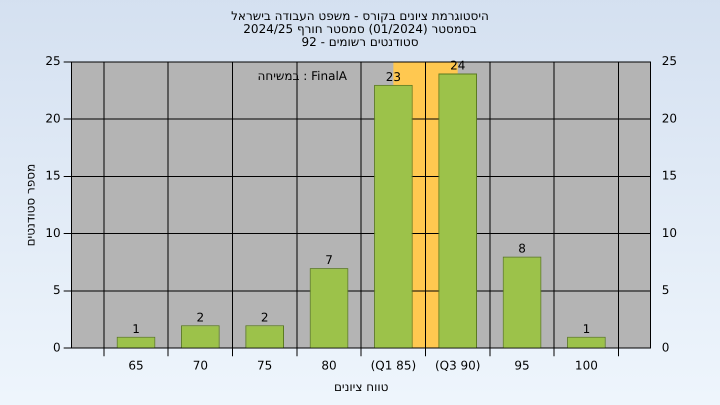  I want to click on x-tick-label: 95, so click(522, 365).